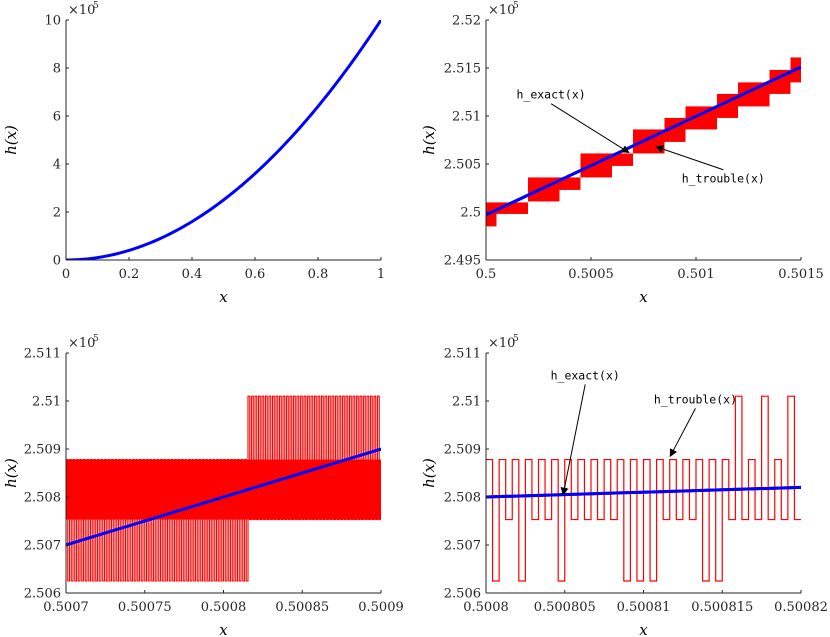  Describe the element at coordinates (486, 274) in the screenshot. I see `x-tick-label: 0.5` at that location.